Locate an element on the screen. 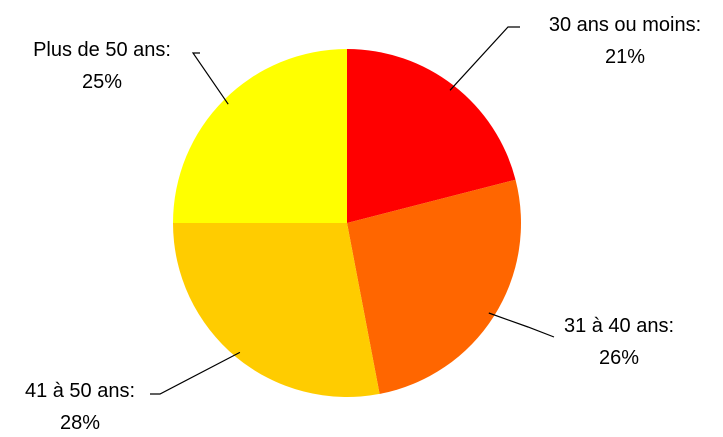 This screenshot has height=437, width=723. leader-line-plus-de-50-ans is located at coordinates (210, 78).